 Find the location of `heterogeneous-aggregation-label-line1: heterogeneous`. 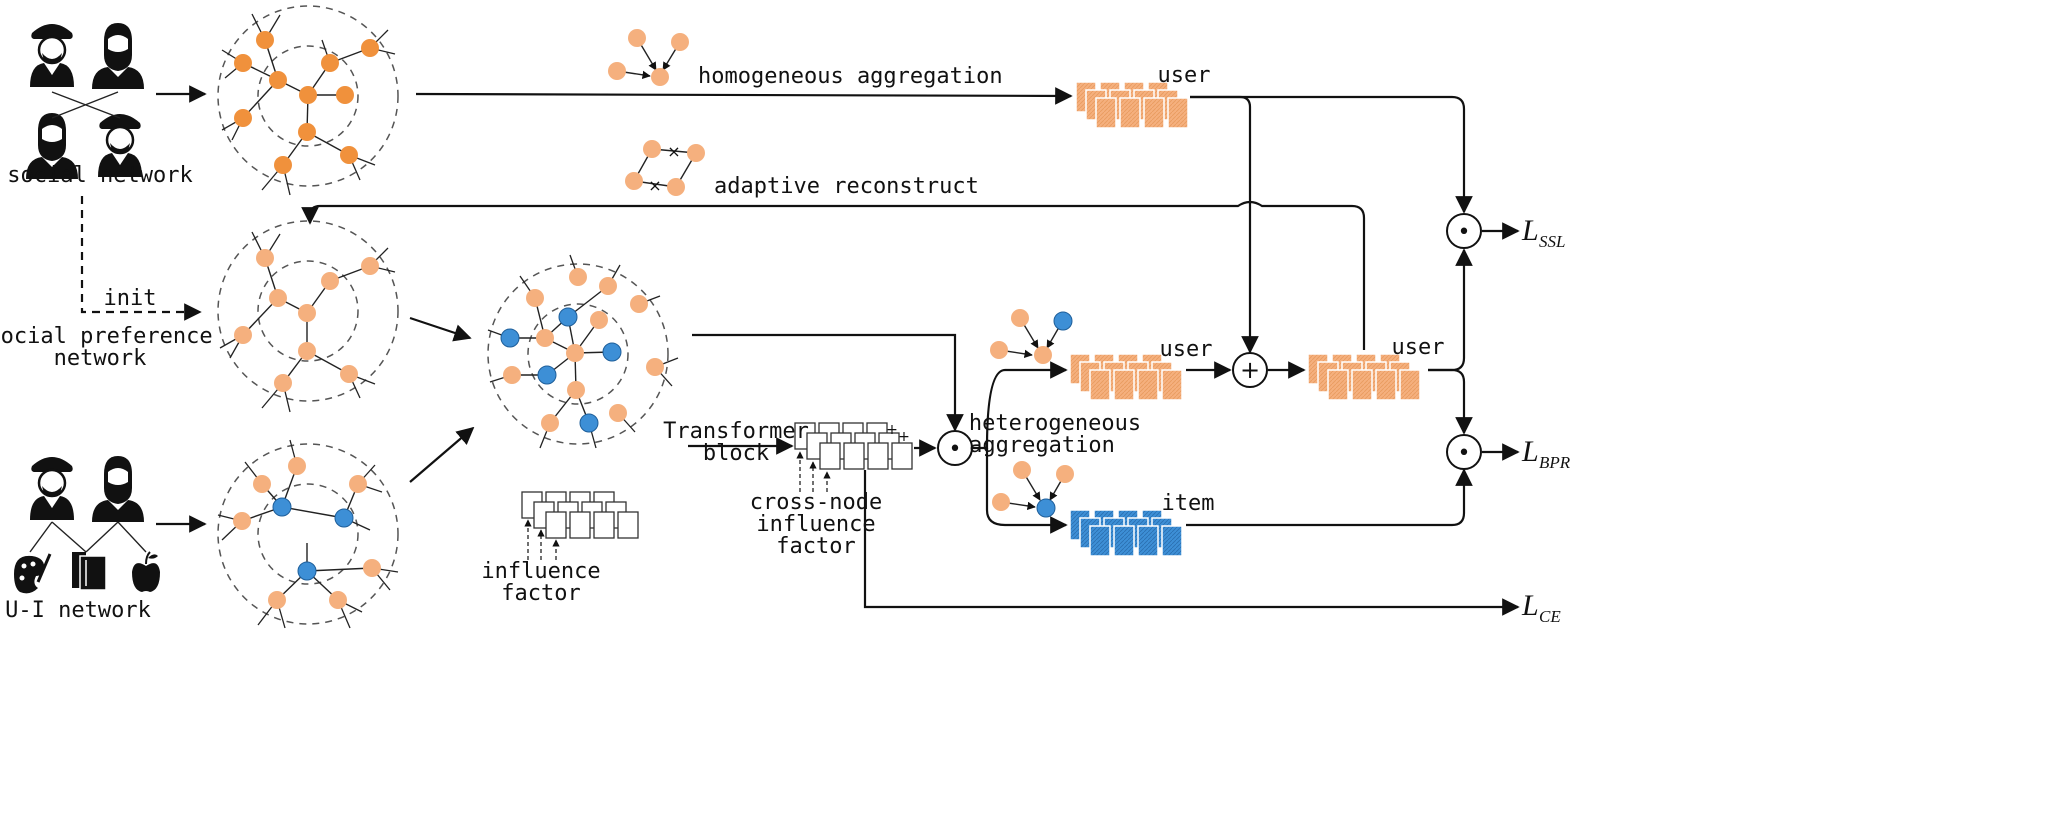

heterogeneous-aggregation-label-line1: heterogeneous is located at coordinates (1055, 423).